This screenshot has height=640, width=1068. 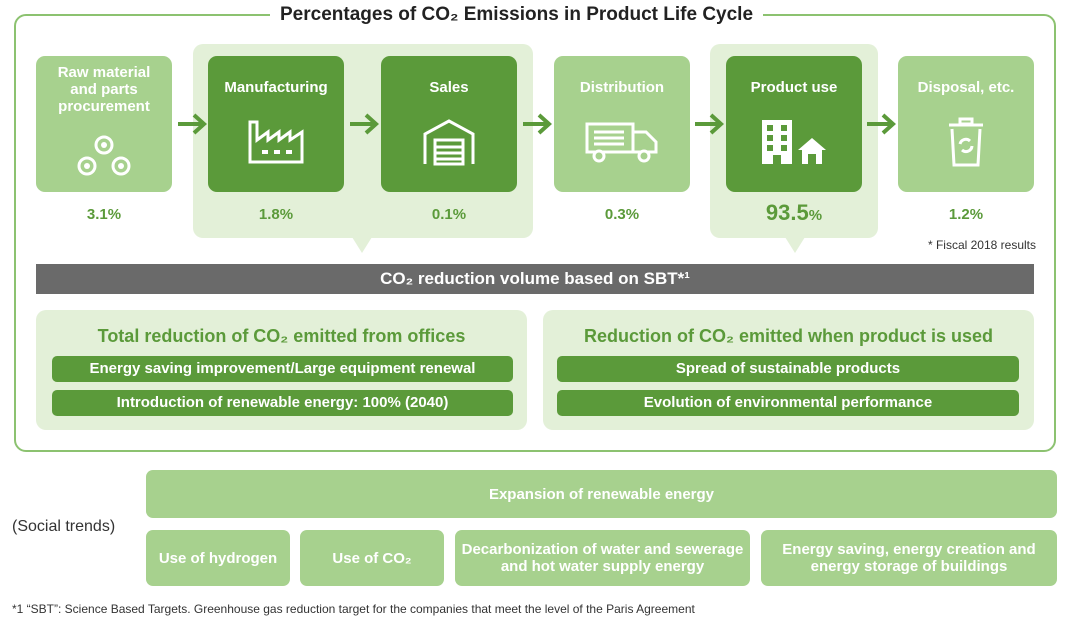 What do you see at coordinates (966, 142) in the screenshot?
I see `recycle-bin-icon` at bounding box center [966, 142].